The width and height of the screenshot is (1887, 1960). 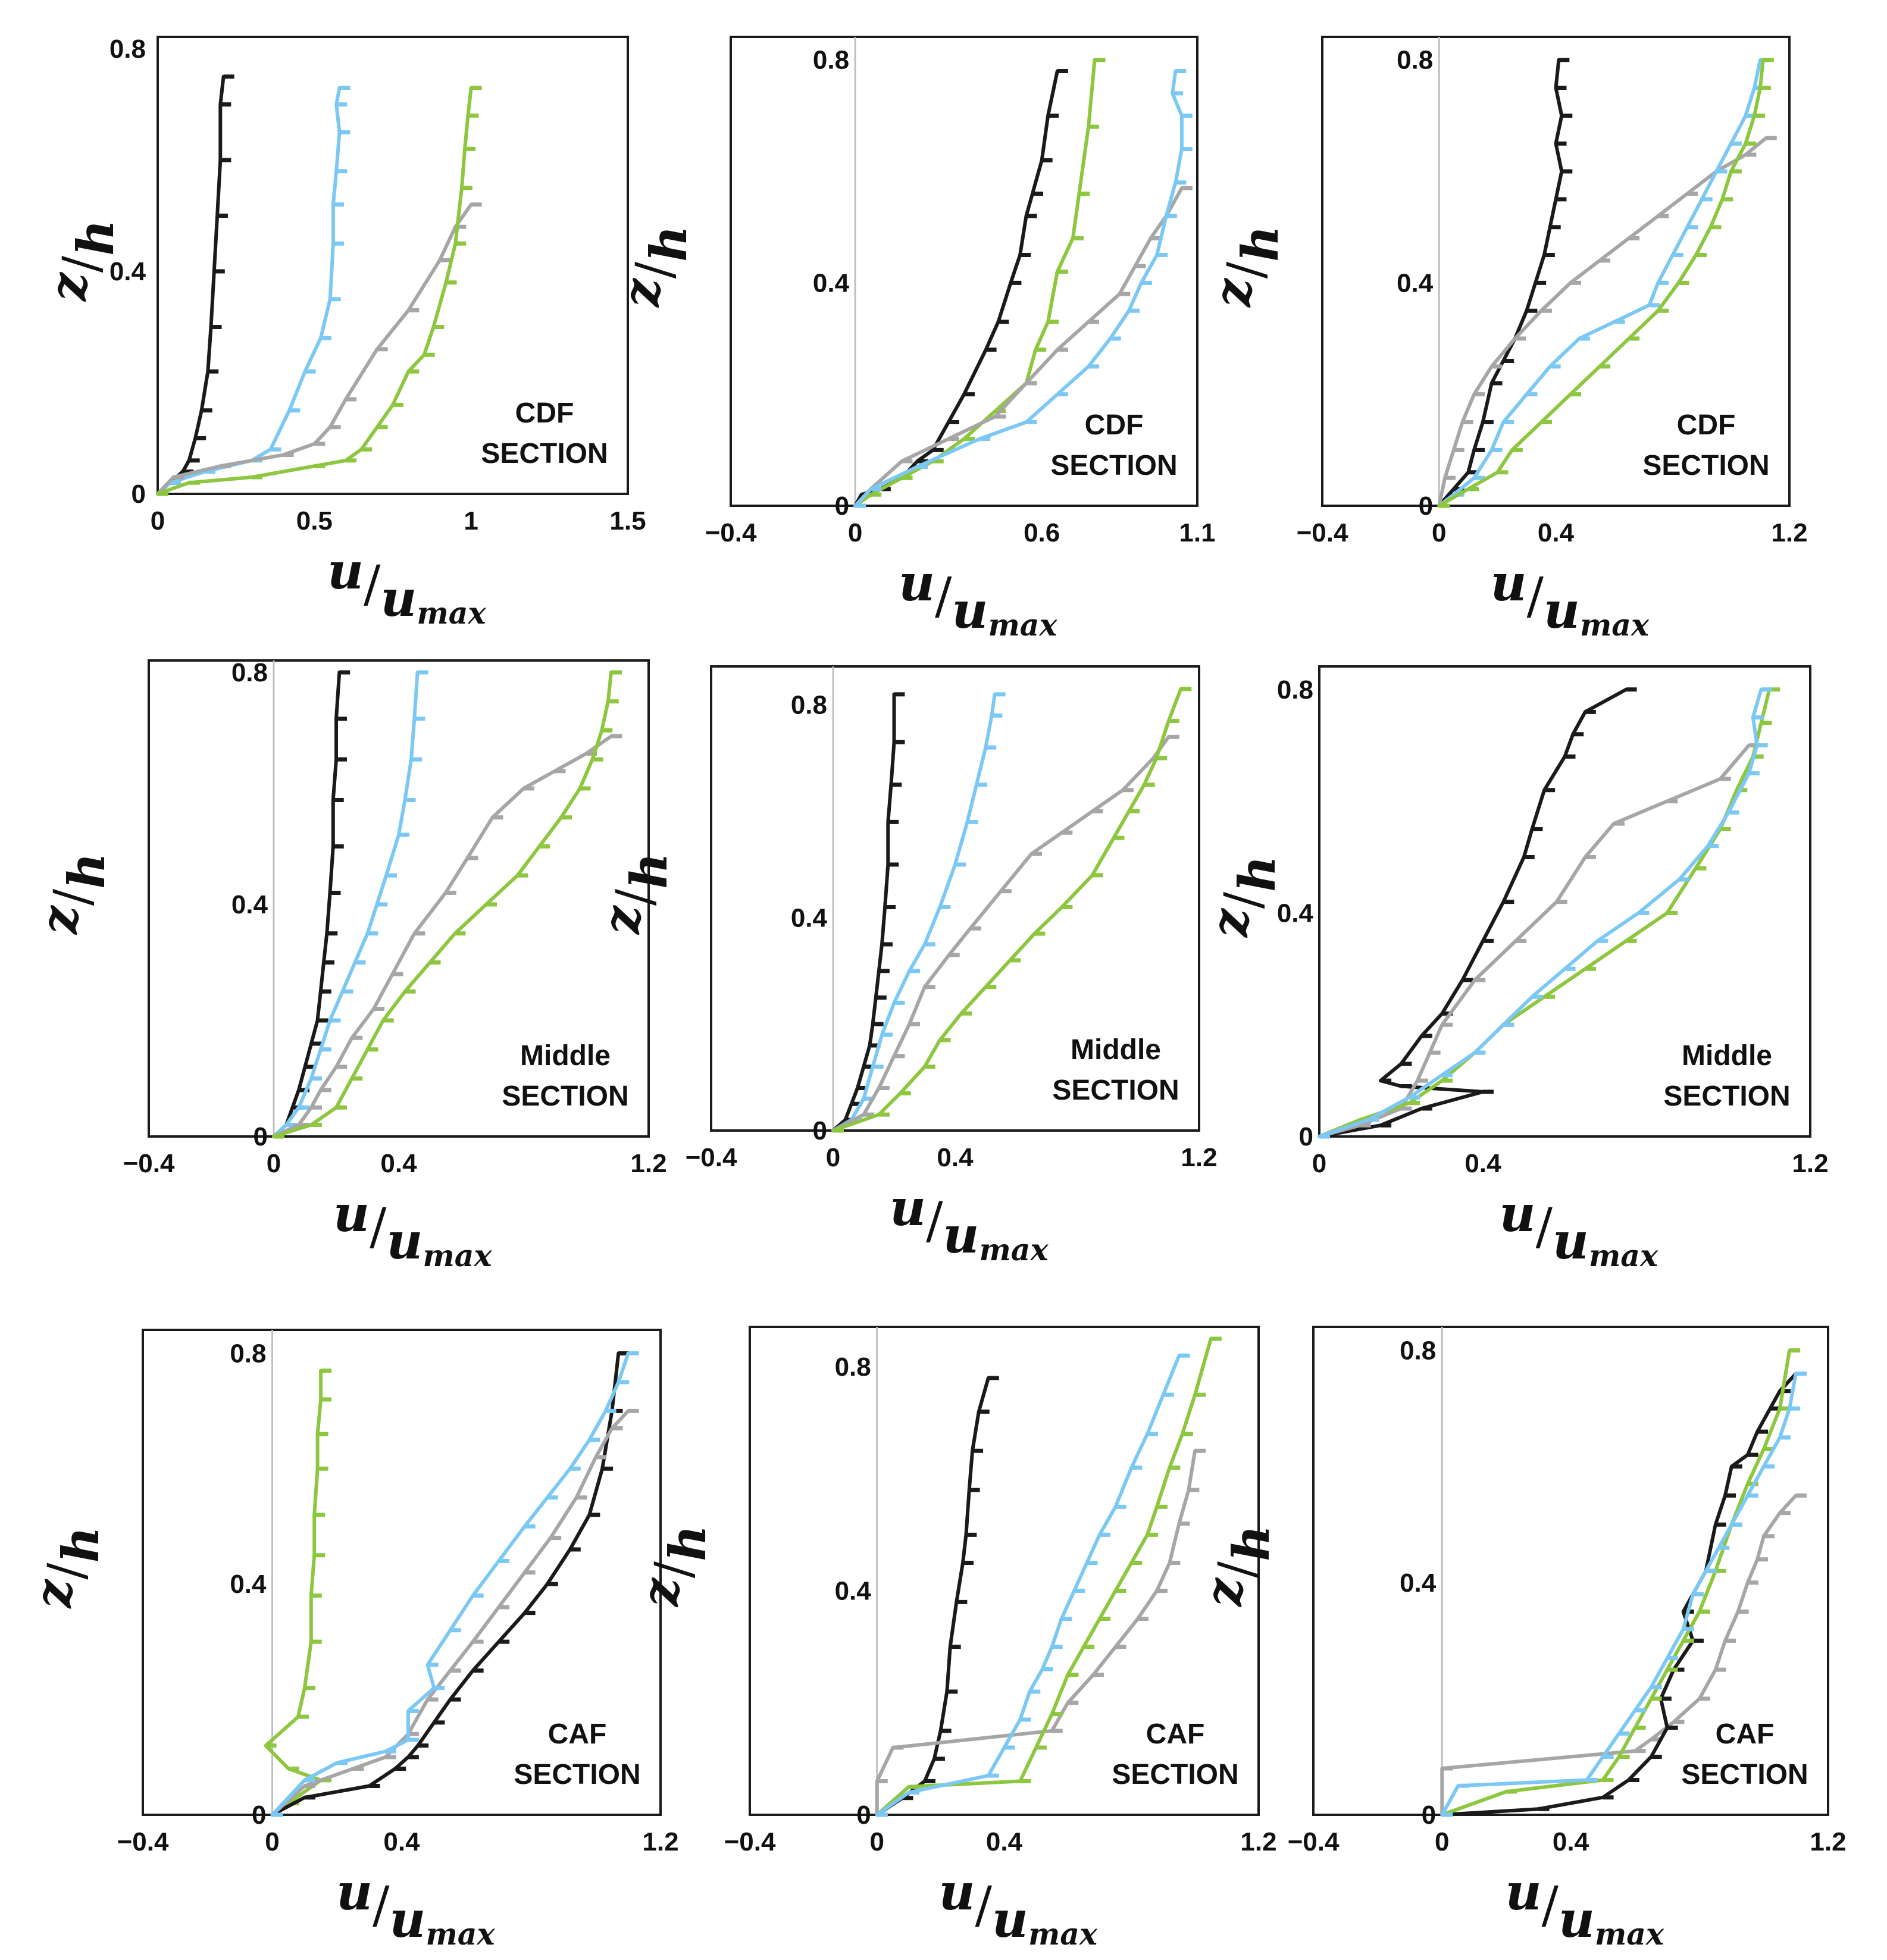 I want to click on x-tick-label: 0.6, so click(x=1042, y=532).